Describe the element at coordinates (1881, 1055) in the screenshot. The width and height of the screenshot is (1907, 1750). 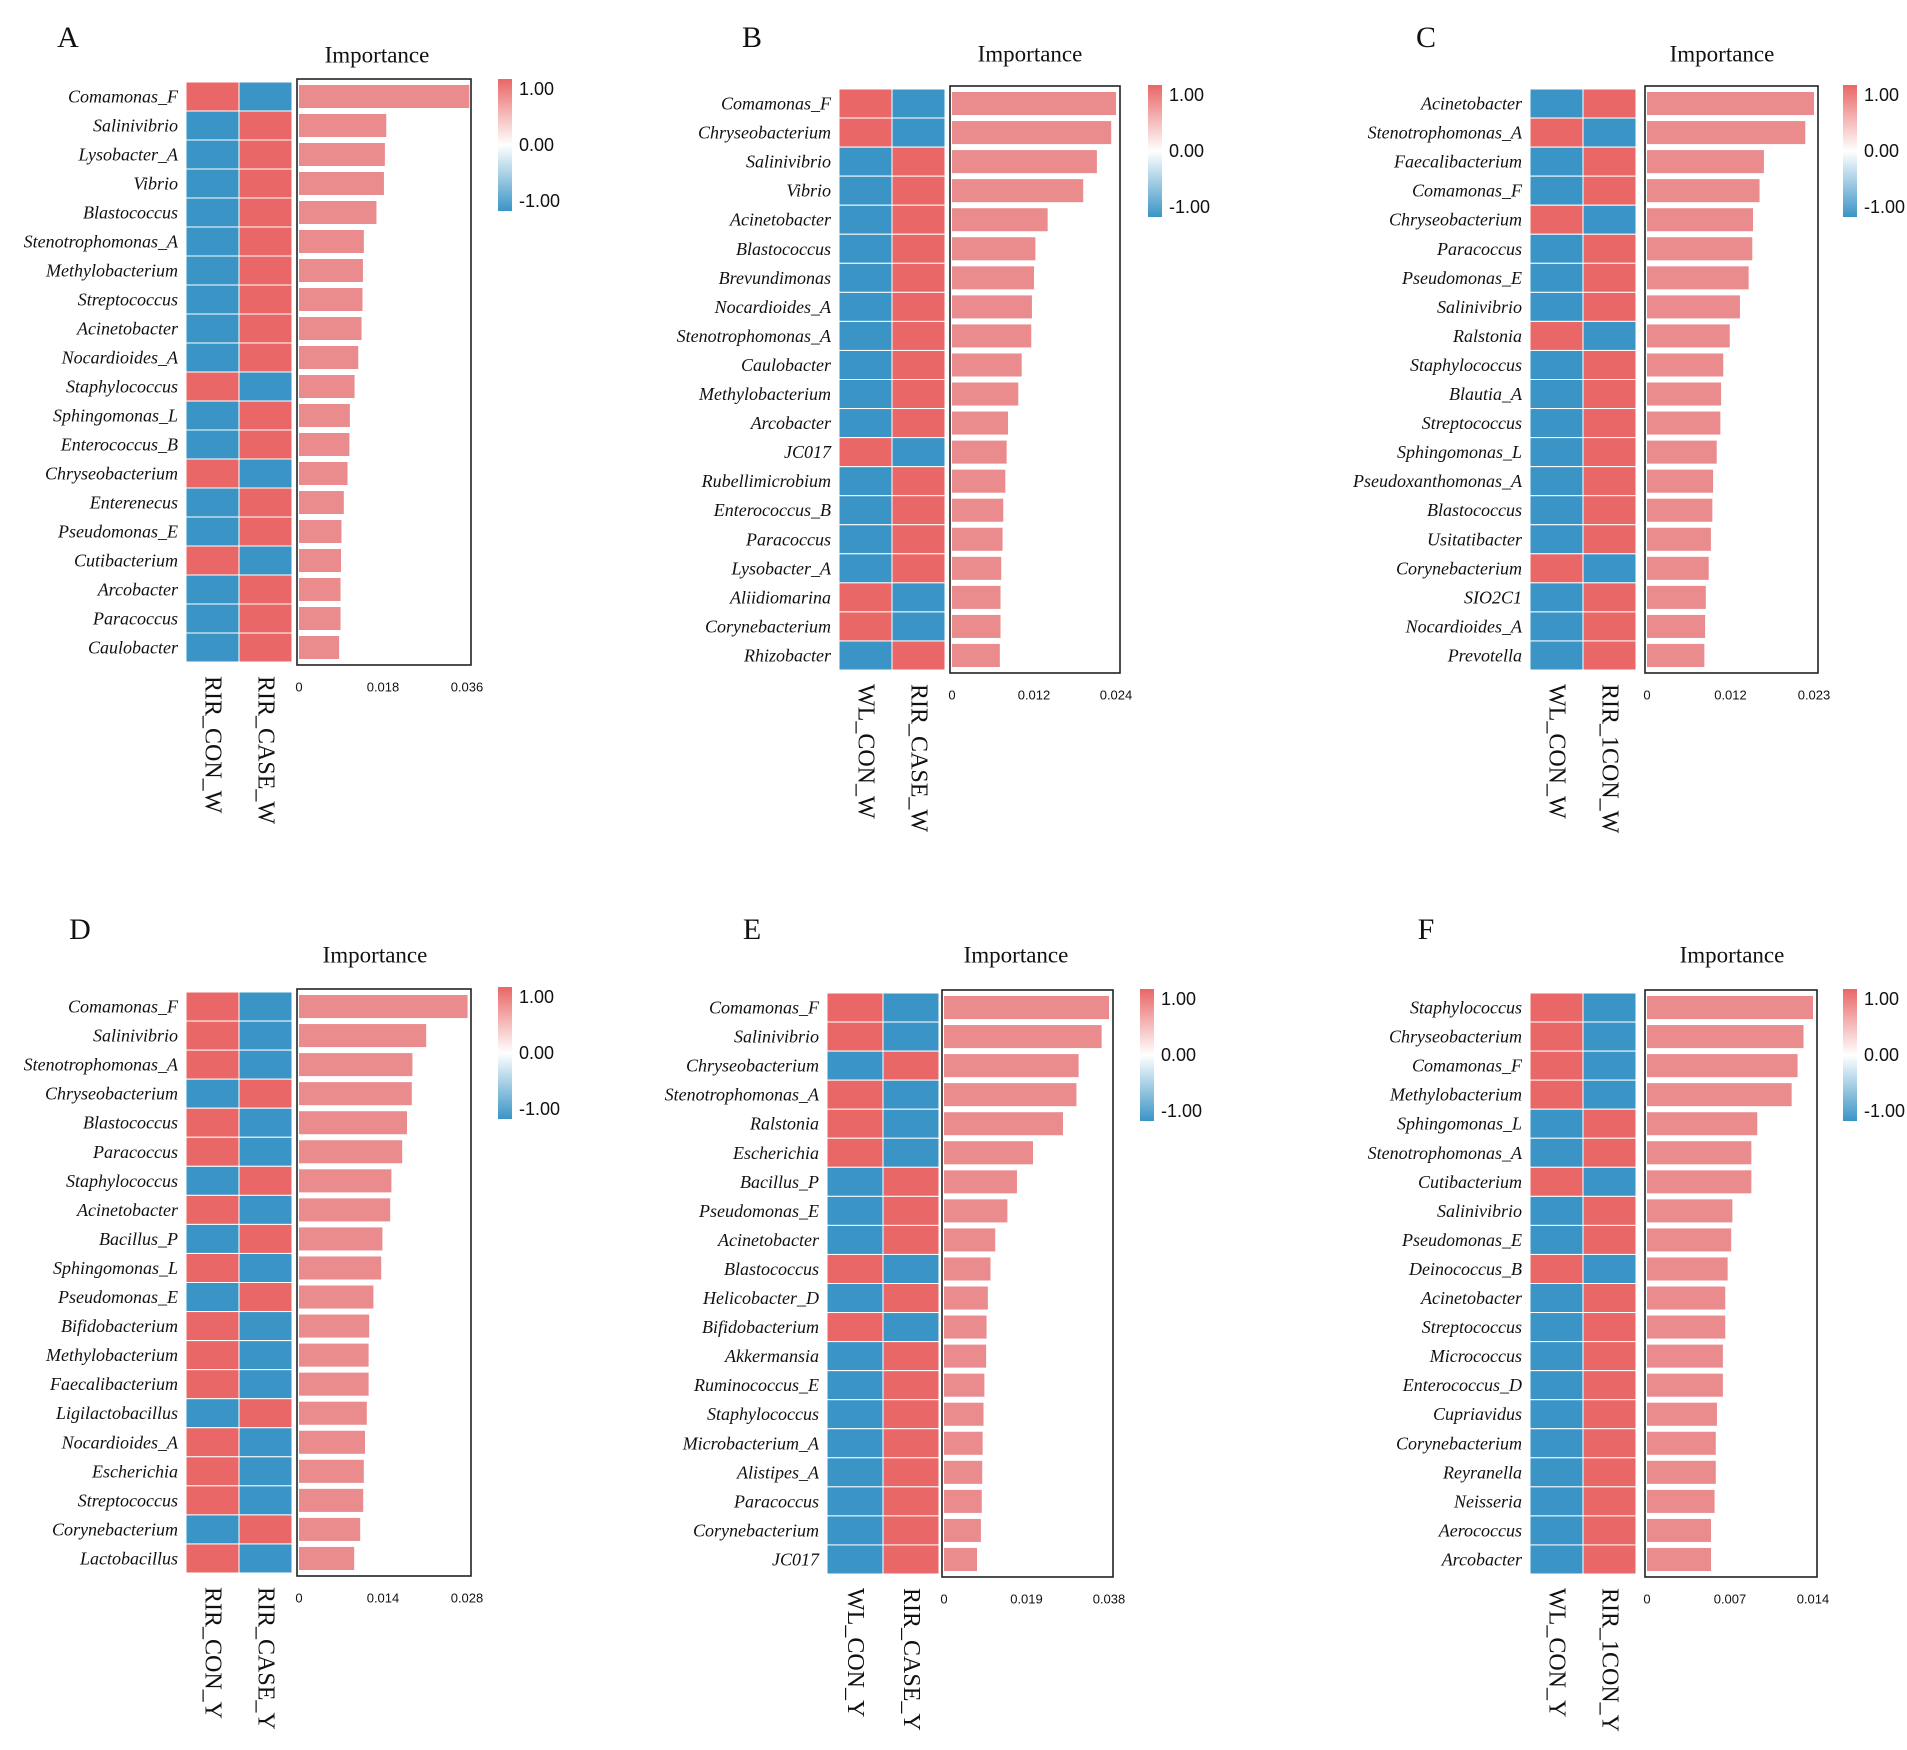
I see `legend-mid: 0.00` at that location.